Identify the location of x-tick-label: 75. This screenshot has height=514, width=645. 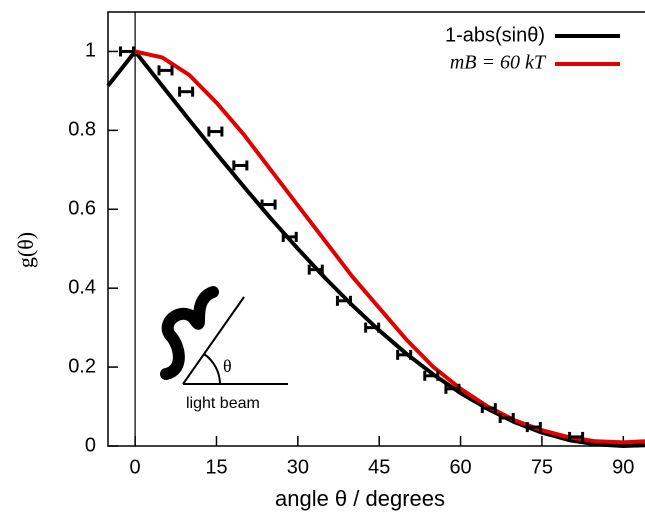
(542, 467).